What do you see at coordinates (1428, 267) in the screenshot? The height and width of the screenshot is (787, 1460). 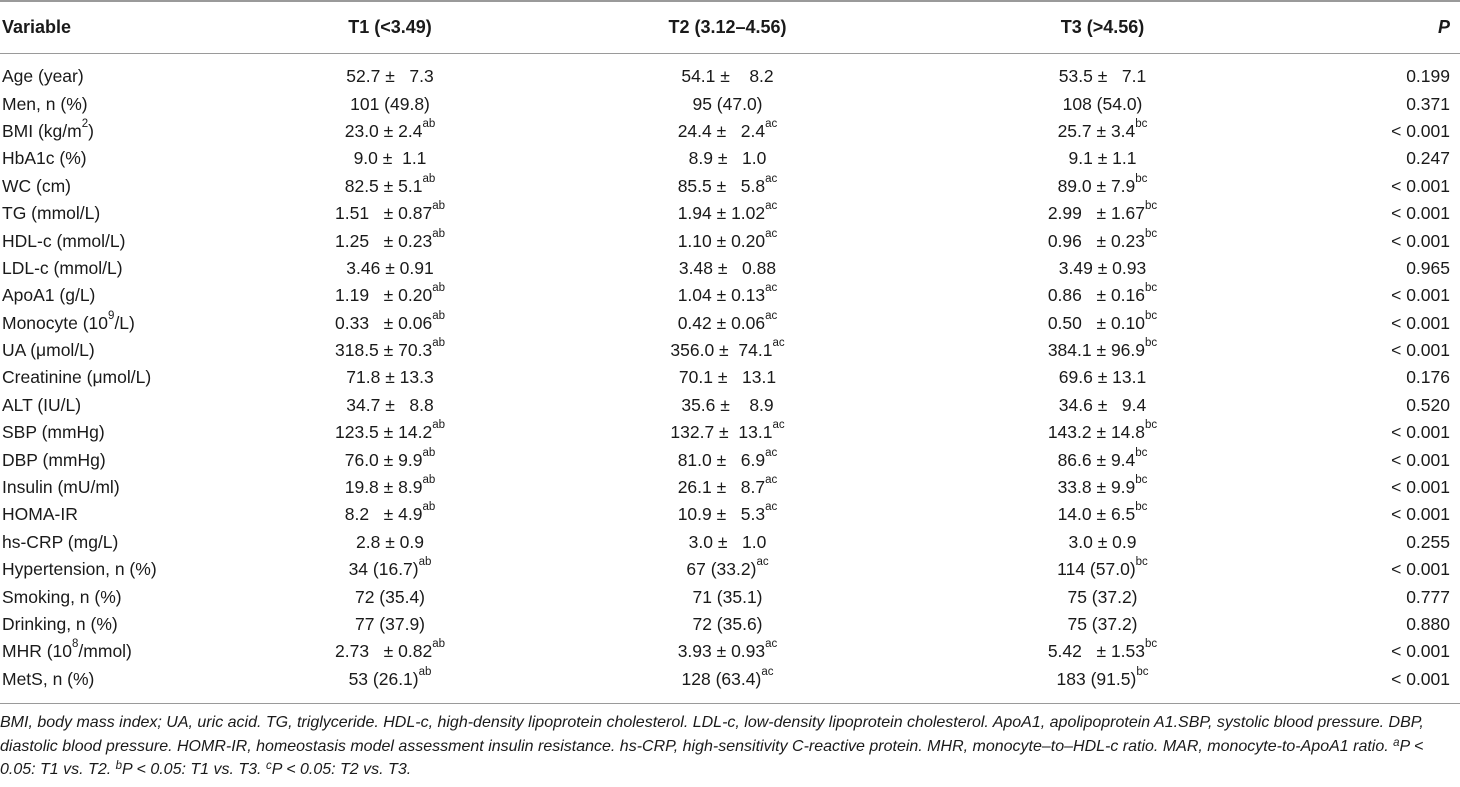 I see `cell-p-text: 0.965` at bounding box center [1428, 267].